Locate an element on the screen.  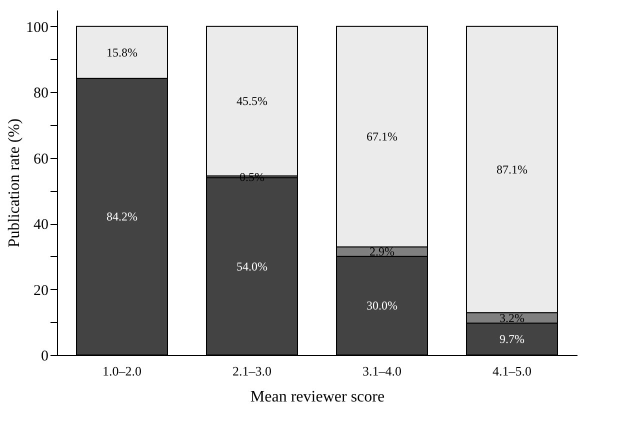
data-label: 30.0% is located at coordinates (382, 305).